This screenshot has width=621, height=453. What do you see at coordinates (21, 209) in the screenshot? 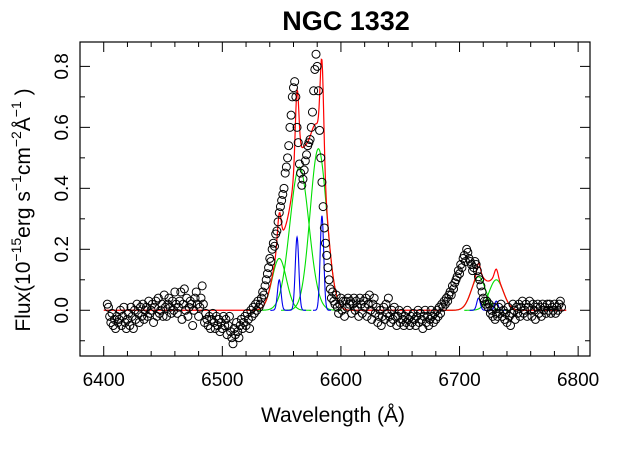
I see `y-axis-label: Flux(10−15erg s−1cm−2Å−1 )` at bounding box center [21, 209].